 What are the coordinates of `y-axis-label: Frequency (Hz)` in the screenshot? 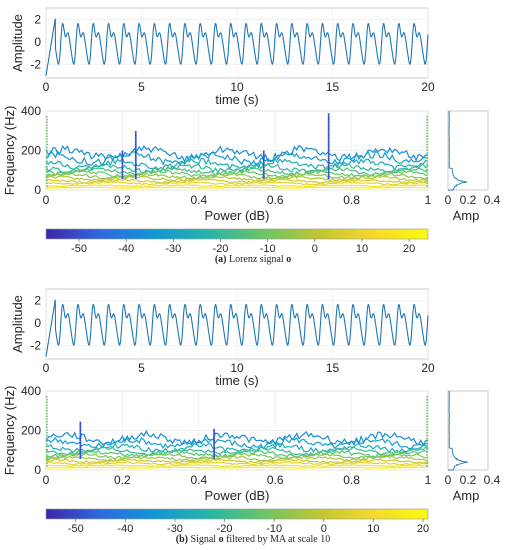 It's located at (9, 151).